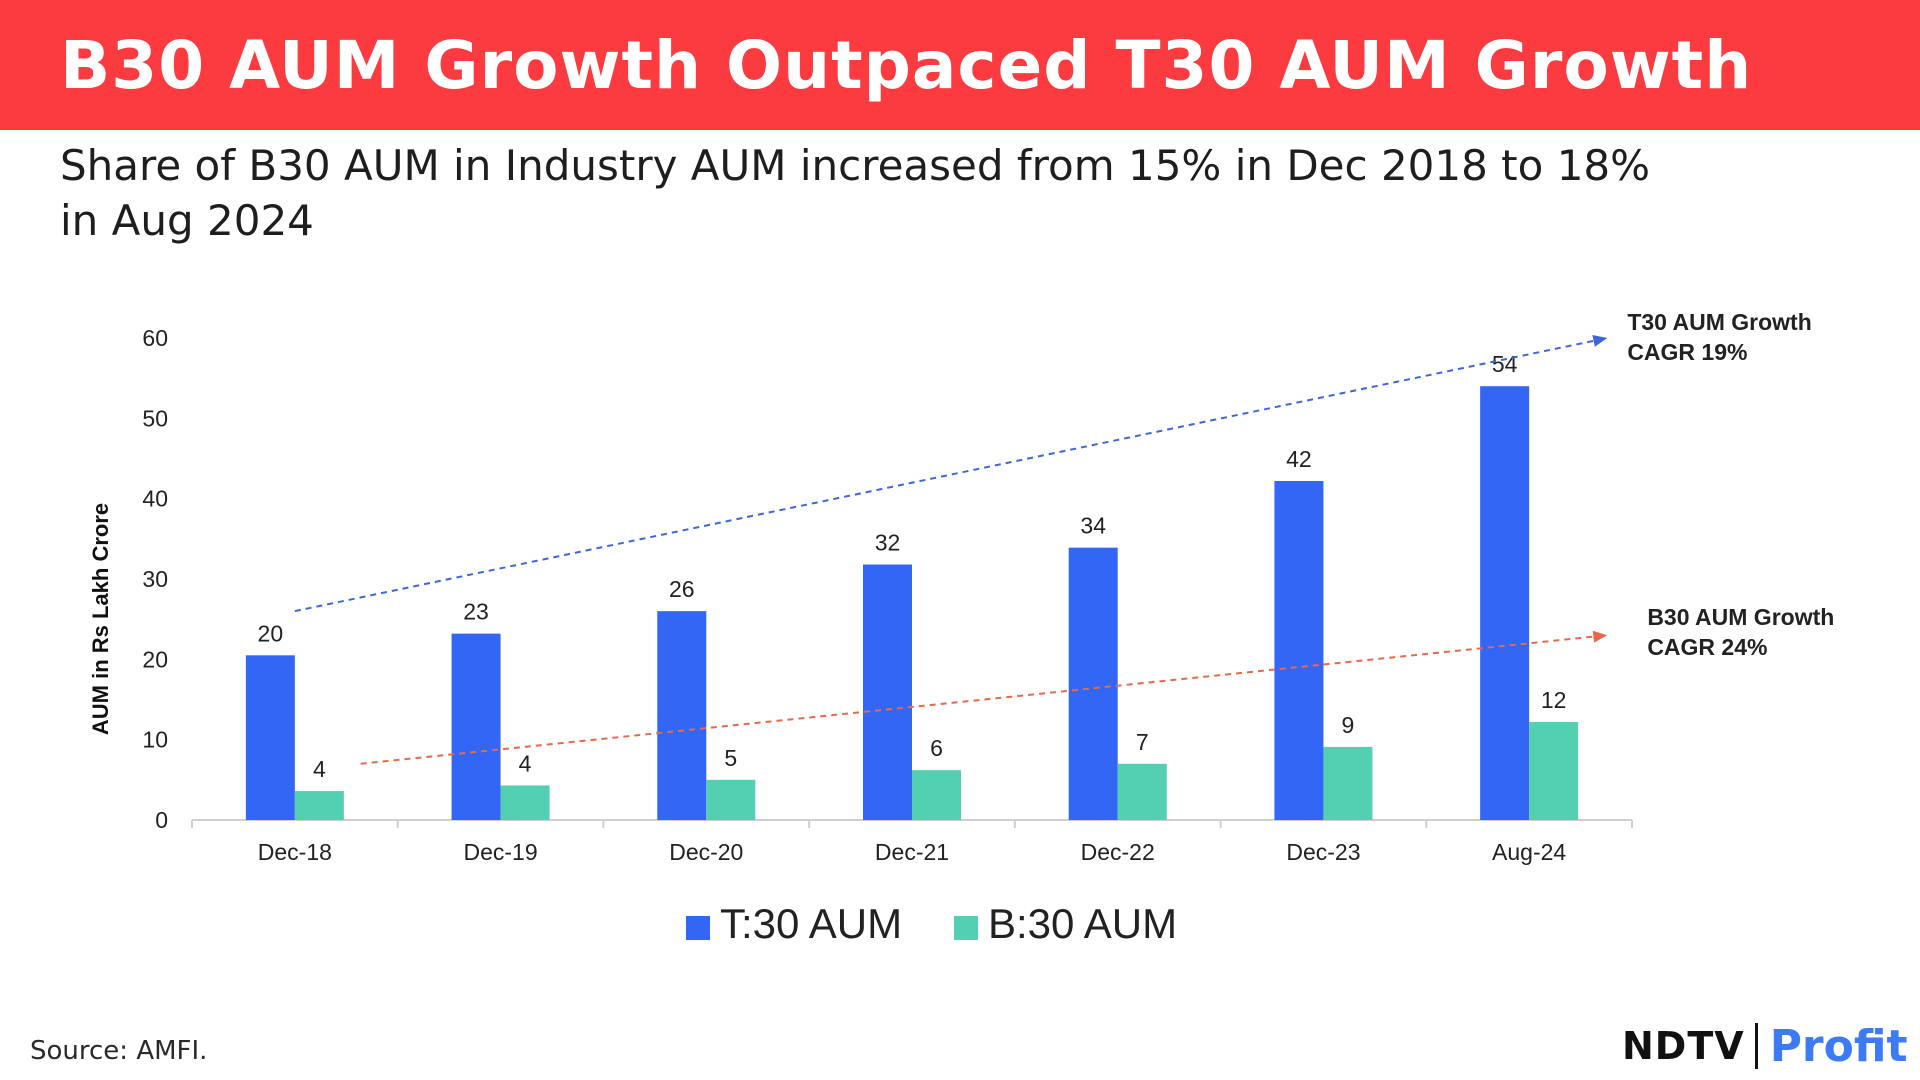 The image size is (1920, 1080). Describe the element at coordinates (271, 633) in the screenshot. I see `t30-data-label: 20` at that location.